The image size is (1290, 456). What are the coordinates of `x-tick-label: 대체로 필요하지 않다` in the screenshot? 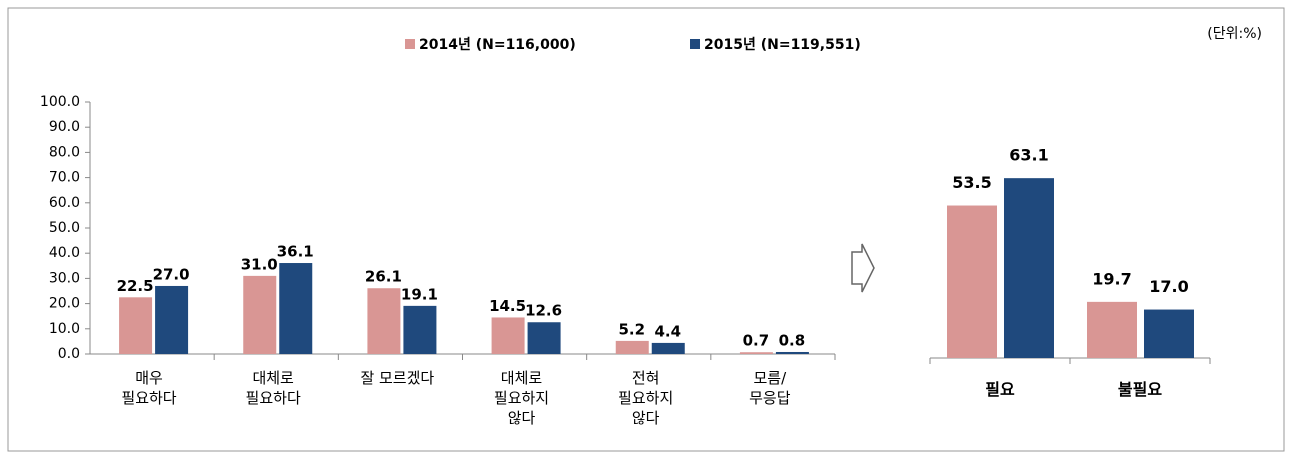 It's located at (521, 398).